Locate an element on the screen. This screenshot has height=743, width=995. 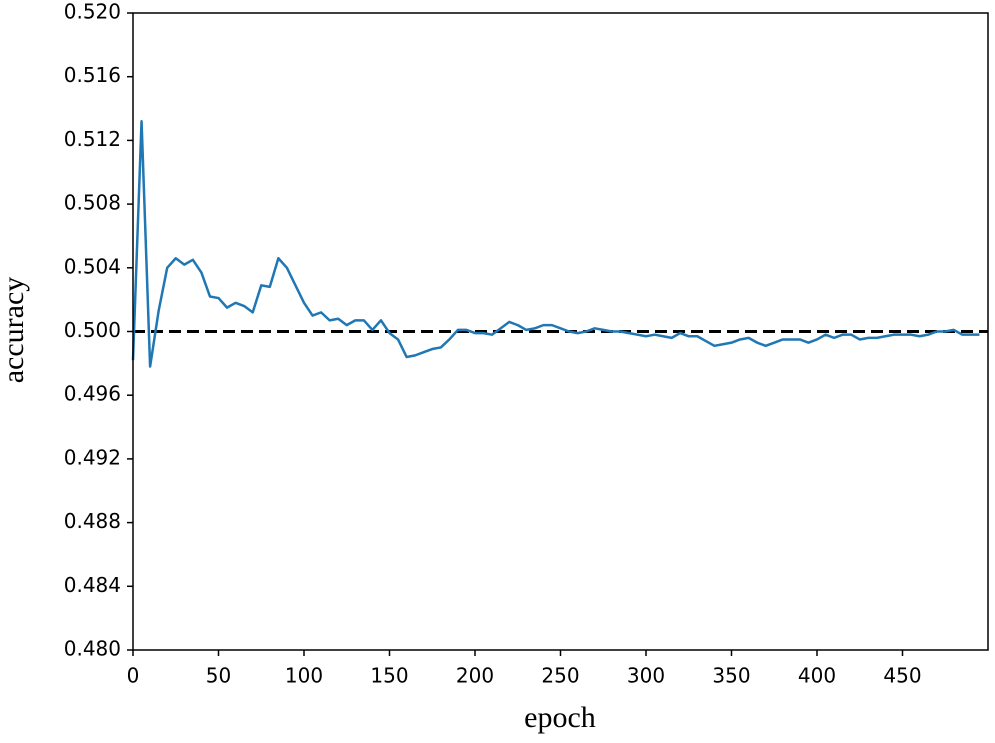
x-tick-label: 400 is located at coordinates (817, 676).